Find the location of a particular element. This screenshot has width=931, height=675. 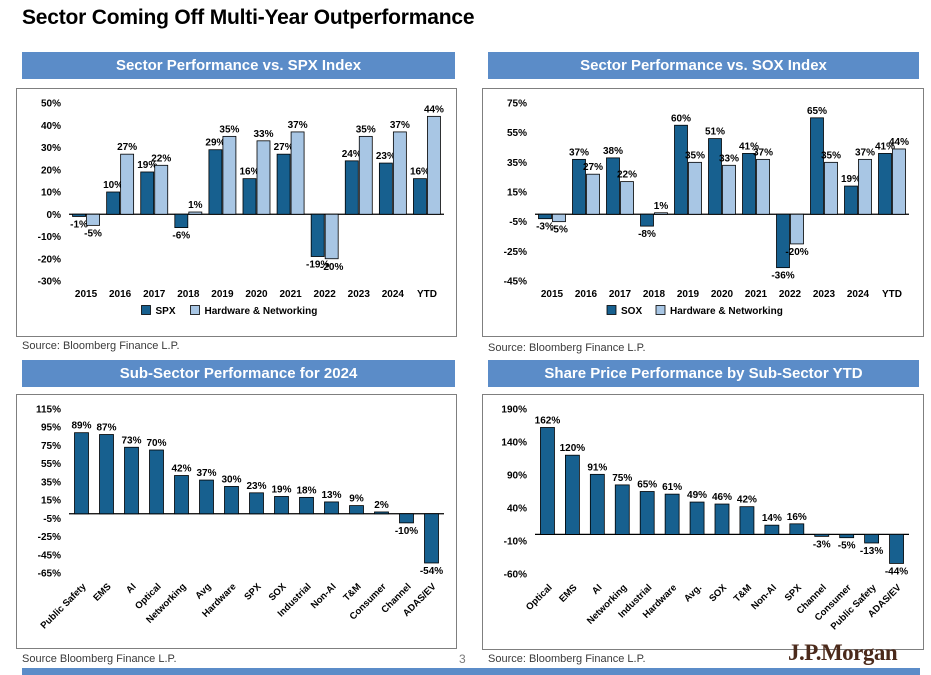

source-label-sox: Source: Bloomberg Finance L.P. is located at coordinates (567, 348).